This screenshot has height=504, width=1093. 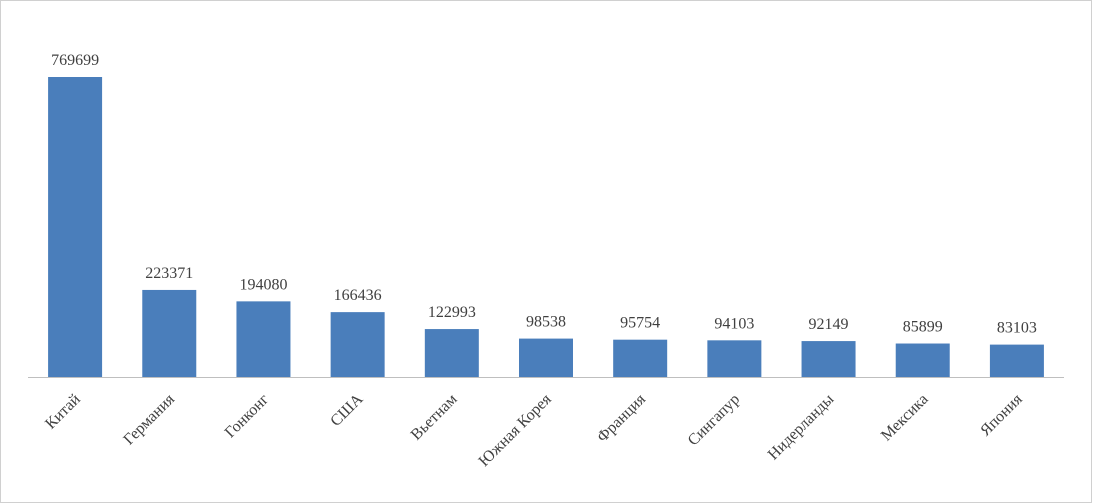 I want to click on data-label: 223371, so click(x=169, y=273).